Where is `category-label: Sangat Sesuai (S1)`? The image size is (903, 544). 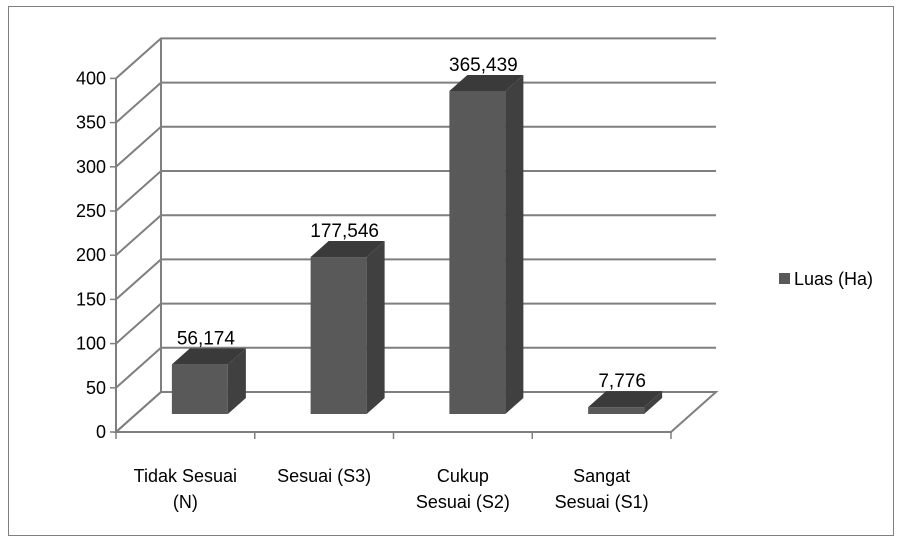 category-label: Sangat Sesuai (S1) is located at coordinates (602, 489).